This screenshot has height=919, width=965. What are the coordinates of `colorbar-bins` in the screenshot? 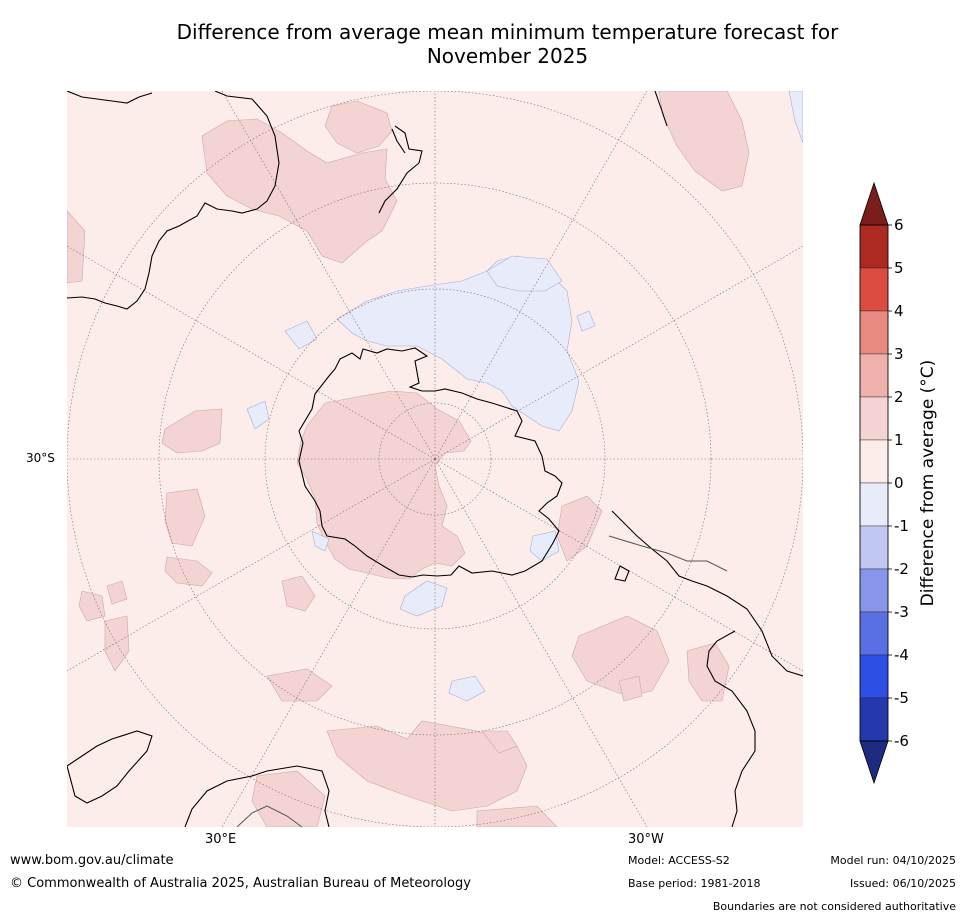 It's located at (874, 483).